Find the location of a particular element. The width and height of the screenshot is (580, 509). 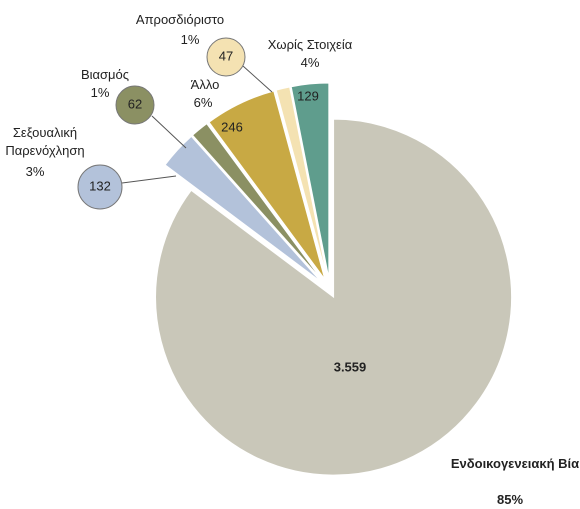

category-label: Σεξουαλική Παρενόχληση is located at coordinates (45, 141).